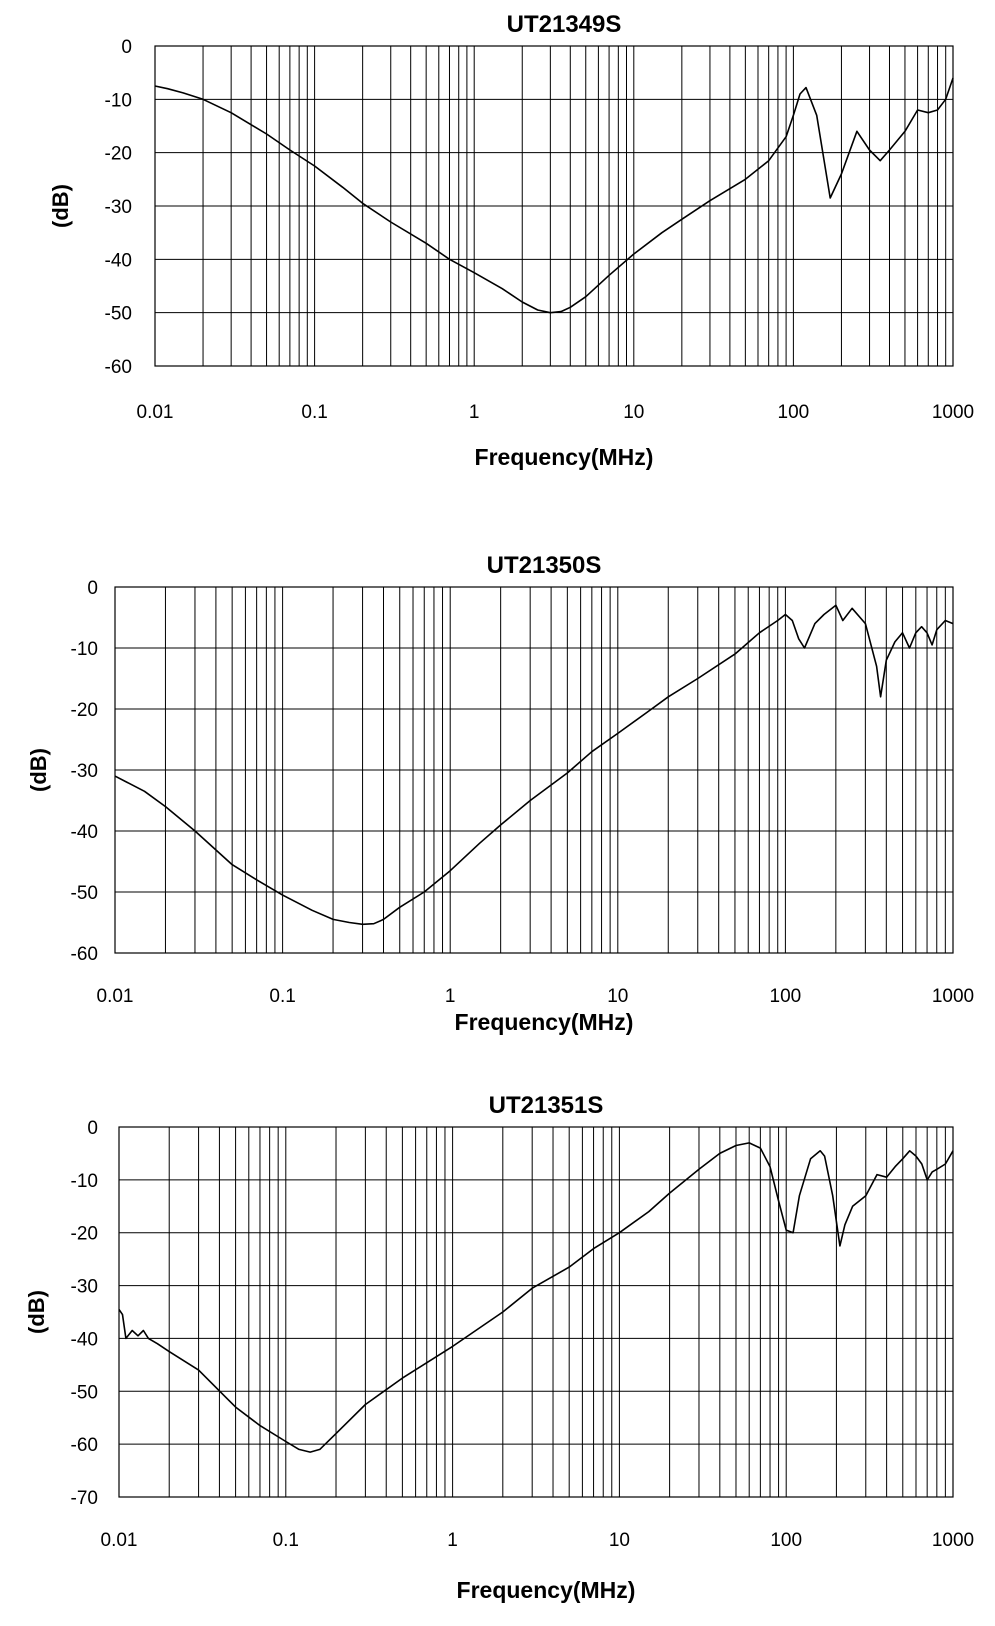  What do you see at coordinates (84, 1498) in the screenshot?
I see `y-tick-label: -70` at bounding box center [84, 1498].